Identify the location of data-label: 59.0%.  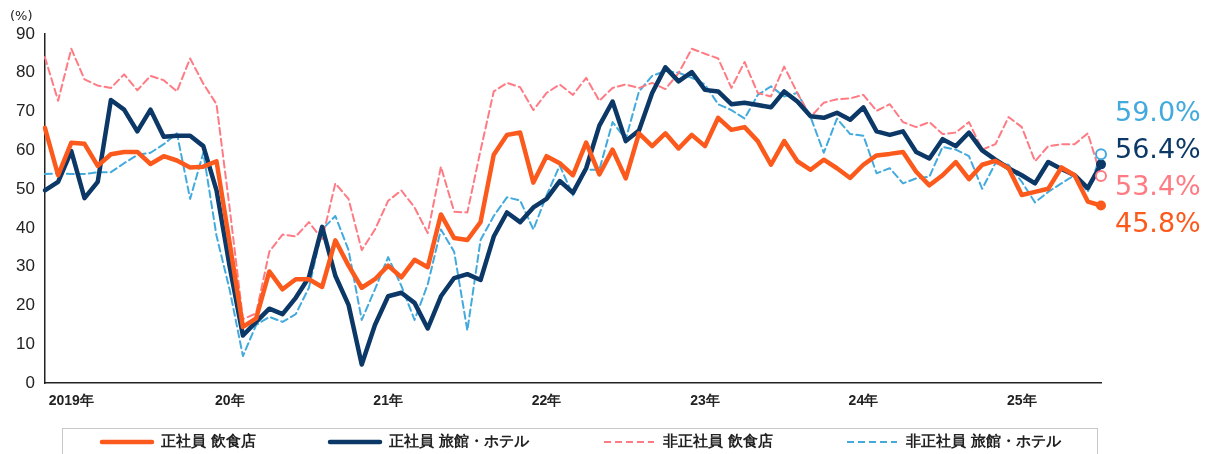
(1158, 111).